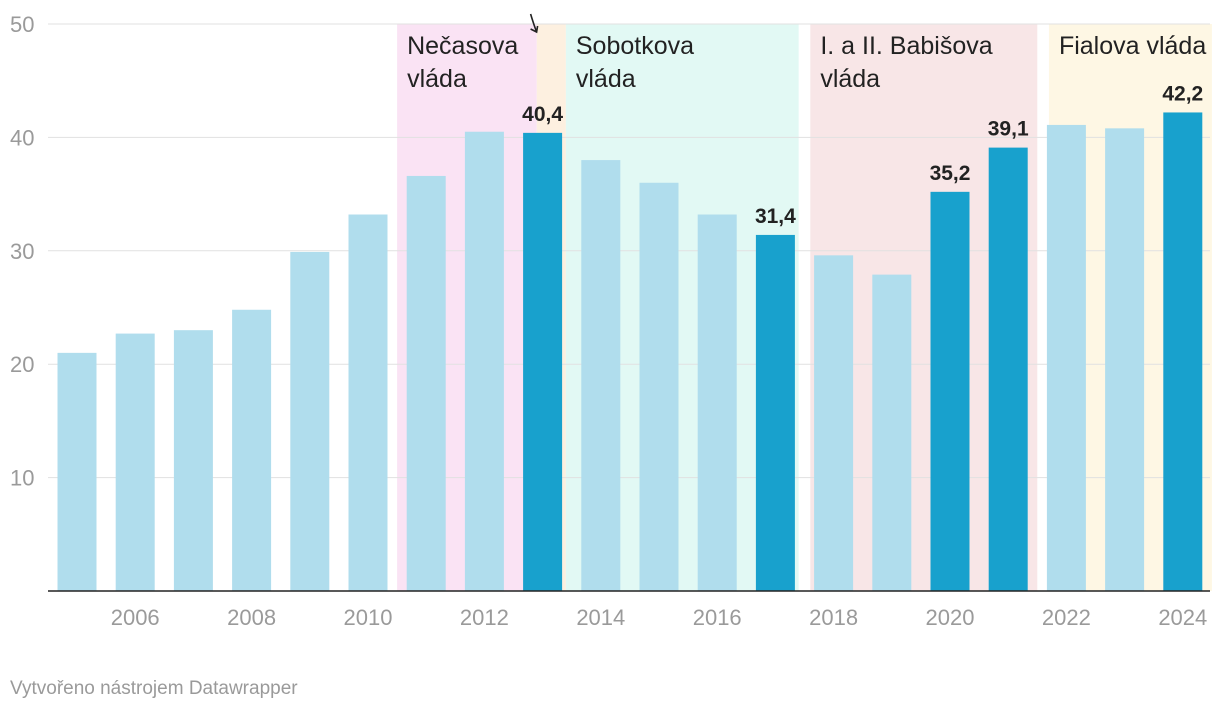 This screenshot has height=714, width=1220. Describe the element at coordinates (862, 154) in the screenshot. I see `data-labels: 40,4 31,4 35,2 39,1 42,2` at that location.